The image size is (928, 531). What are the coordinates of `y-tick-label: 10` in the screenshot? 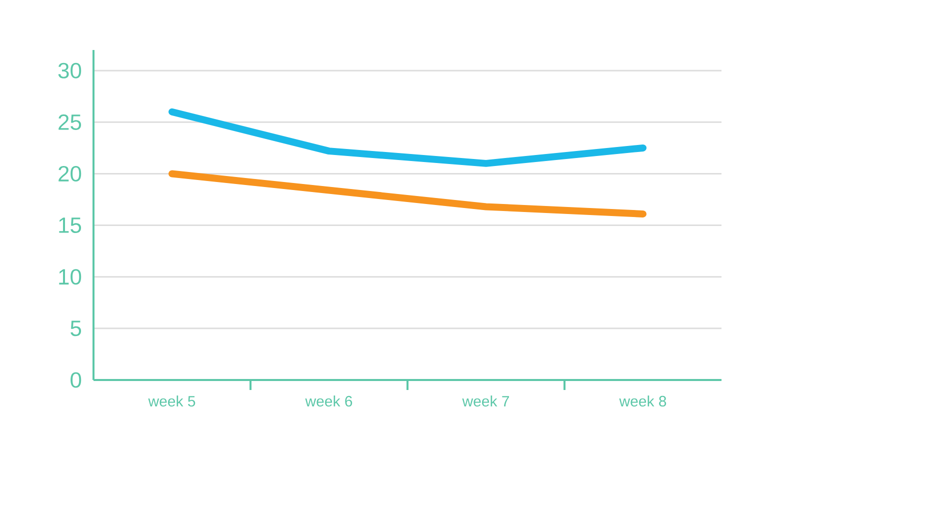 It's located at (70, 277).